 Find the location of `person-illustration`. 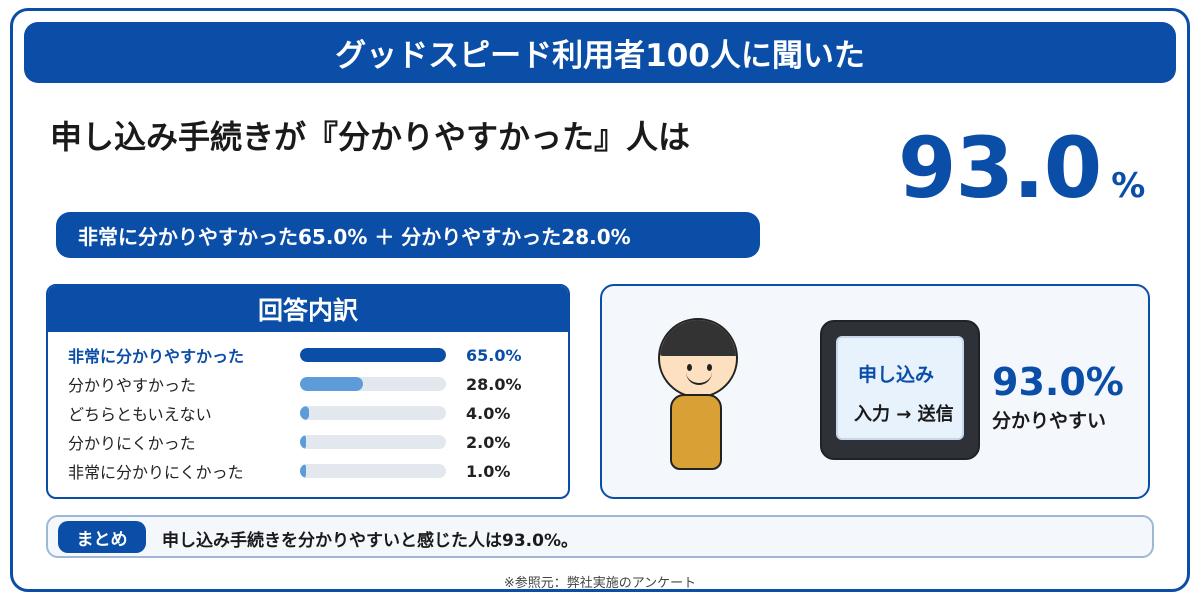

person-illustration is located at coordinates (699, 394).